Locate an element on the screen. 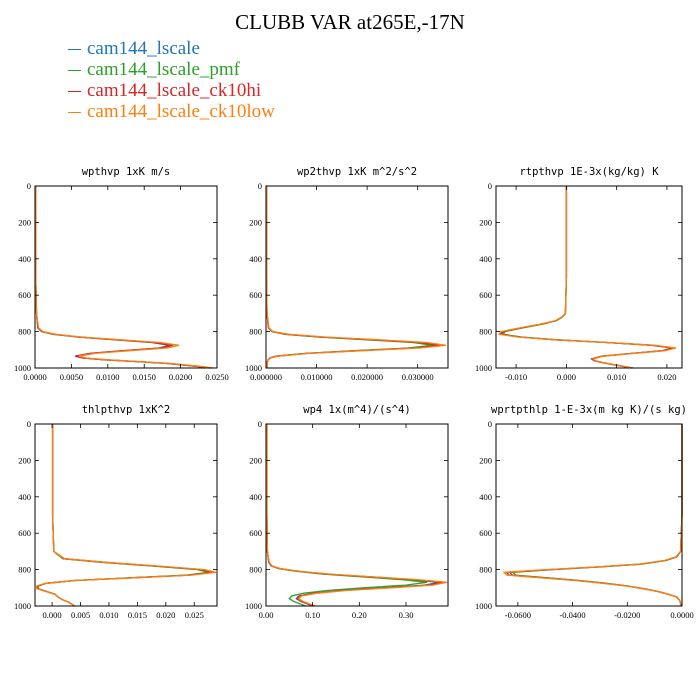 Image resolution: width=700 pixels, height=700 pixels. panel-title: wp4 1x(m^4)/(s^4) is located at coordinates (356, 410).